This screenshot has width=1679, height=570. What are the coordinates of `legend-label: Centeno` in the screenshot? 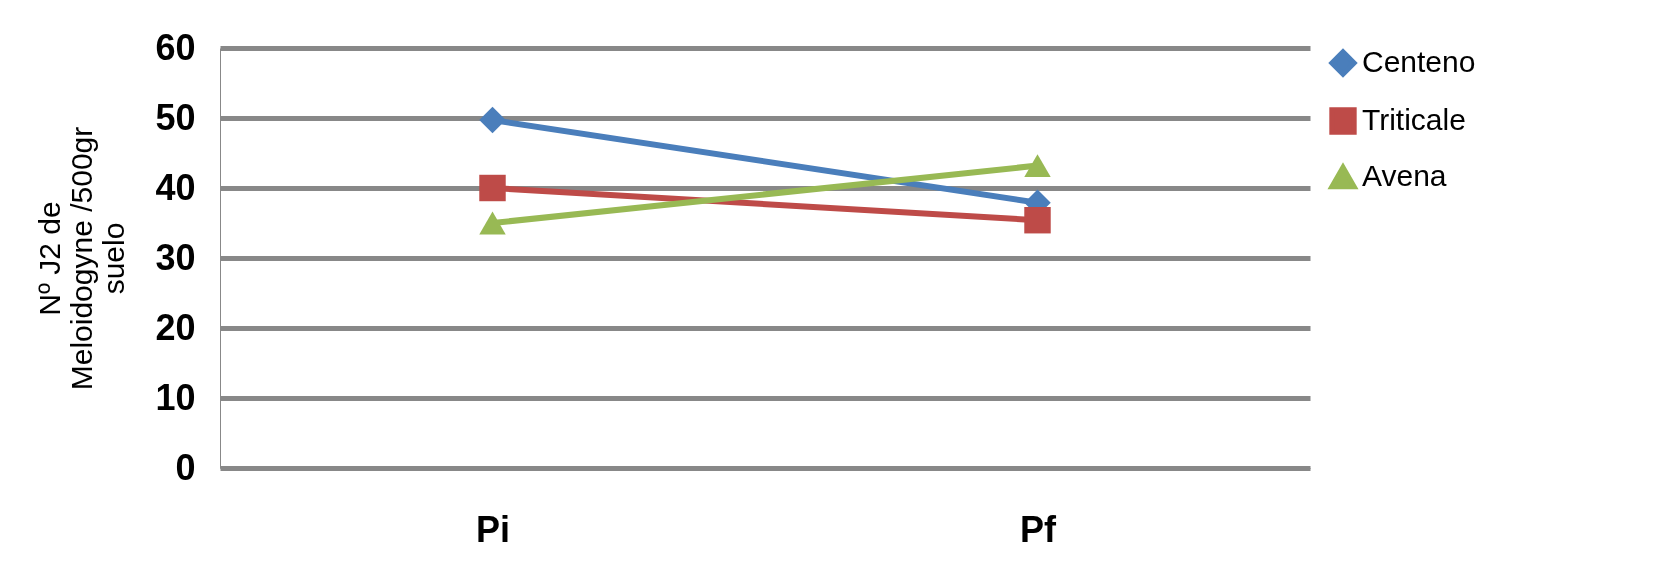 It's located at (1419, 61).